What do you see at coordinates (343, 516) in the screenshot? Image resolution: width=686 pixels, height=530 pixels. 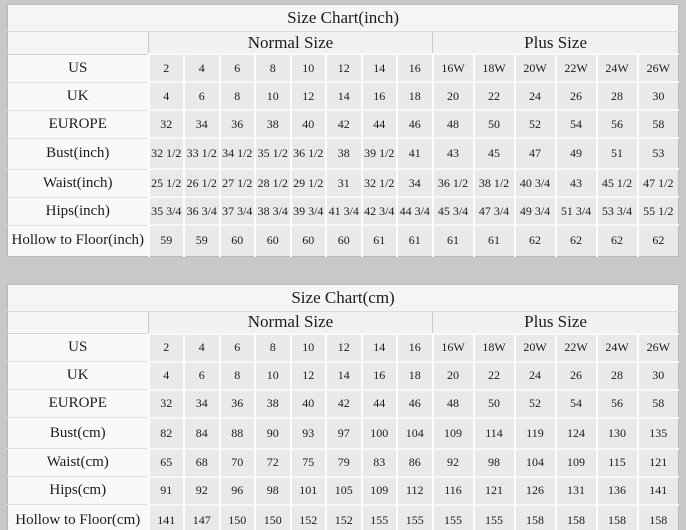 I see `size-cell: 152` at bounding box center [343, 516].